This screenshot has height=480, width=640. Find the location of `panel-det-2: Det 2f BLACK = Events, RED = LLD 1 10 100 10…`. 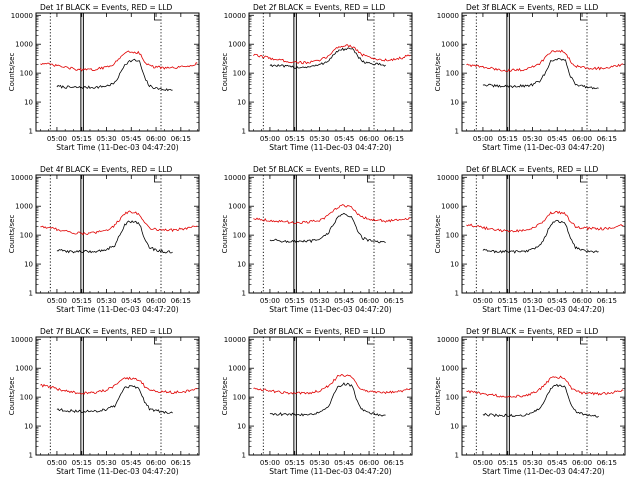

panel-det-2: Det 2f BLACK = Events, RED = LLD 1 10 100 10… is located at coordinates (317, 77).